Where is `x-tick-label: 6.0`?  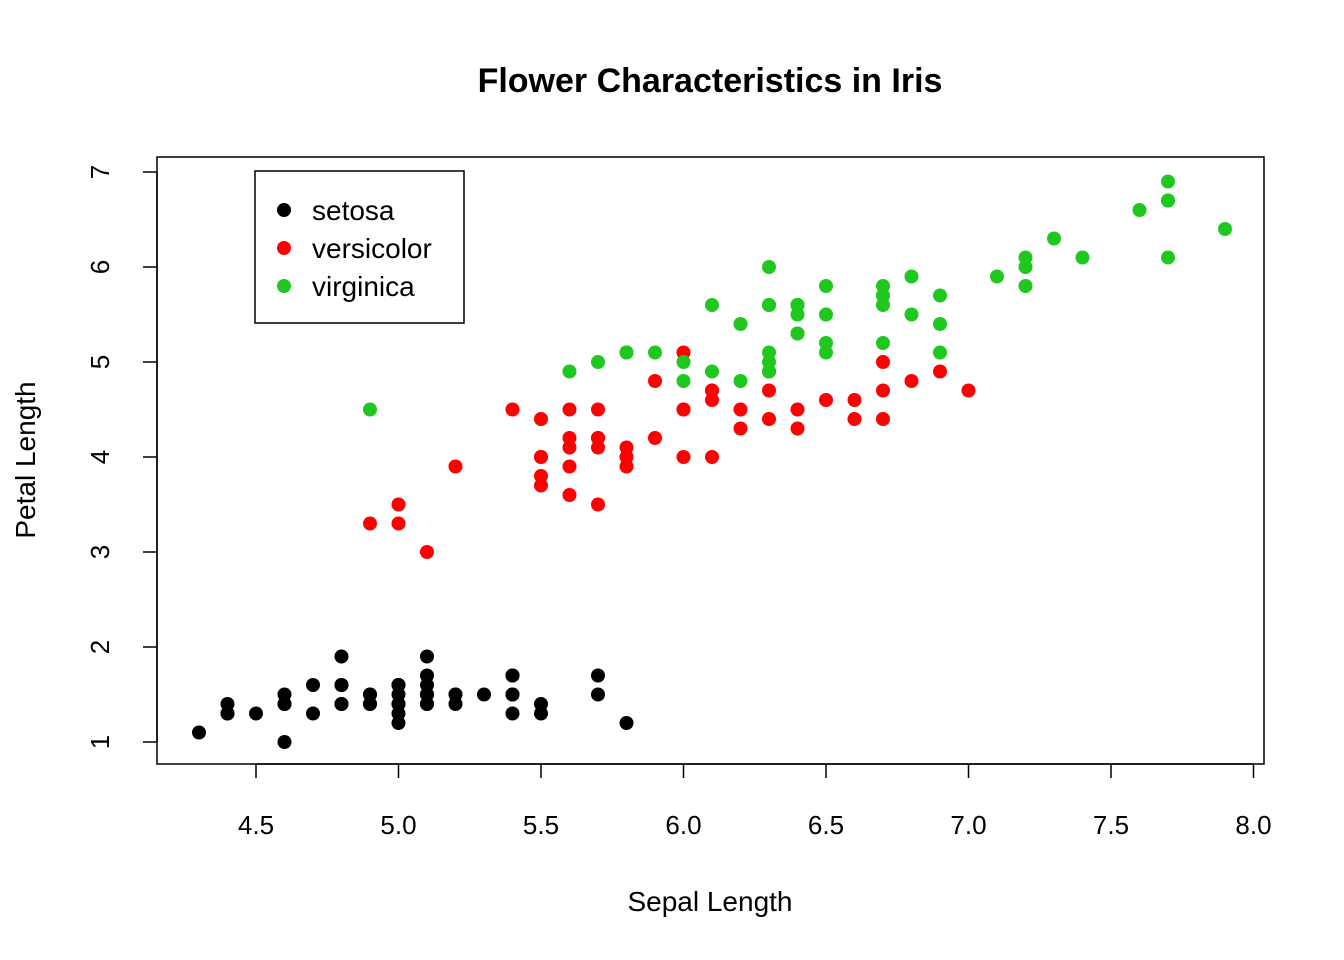
x-tick-label: 6.0 is located at coordinates (683, 825).